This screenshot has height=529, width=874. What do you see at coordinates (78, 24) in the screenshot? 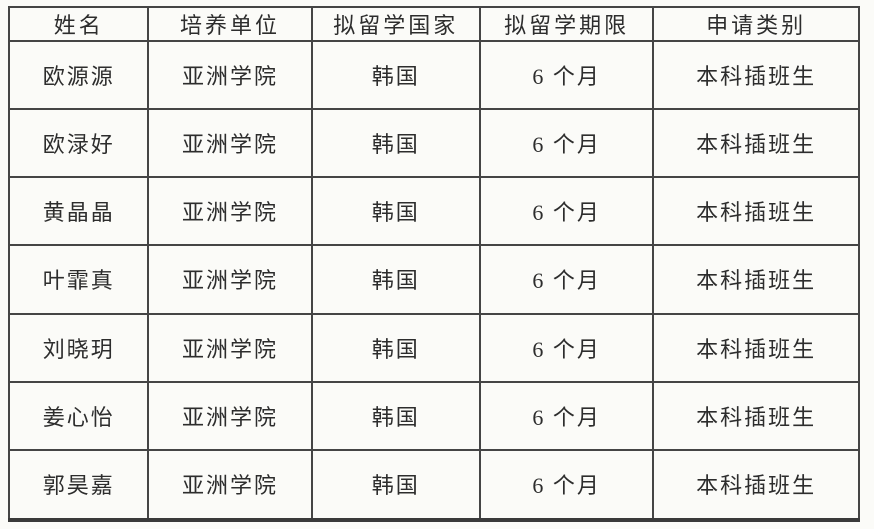
I see `header-cell-name: 姓名` at bounding box center [78, 24].